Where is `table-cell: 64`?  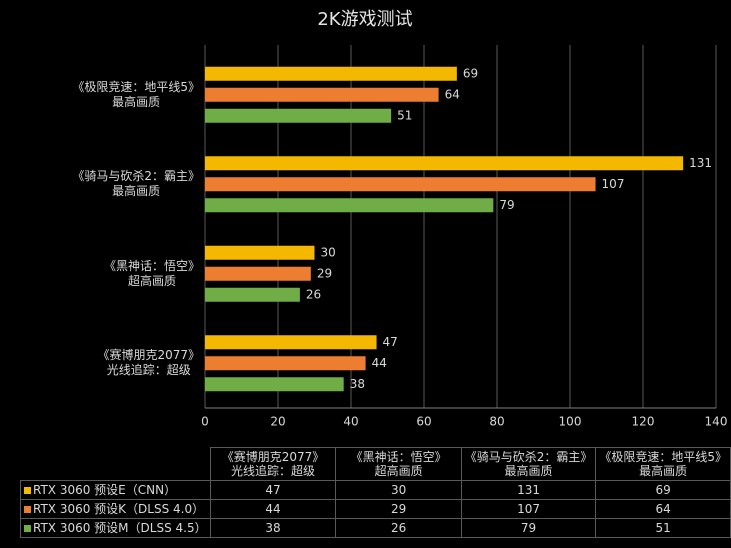 table-cell: 64 is located at coordinates (663, 509).